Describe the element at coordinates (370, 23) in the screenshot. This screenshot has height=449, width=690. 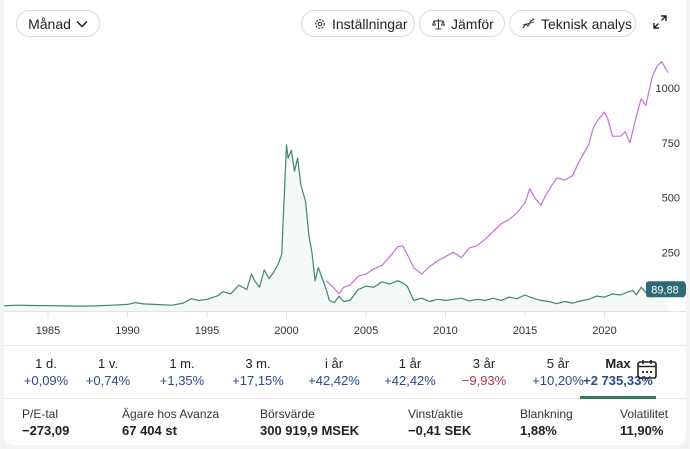
I see `settings-label: Inställningar` at that location.